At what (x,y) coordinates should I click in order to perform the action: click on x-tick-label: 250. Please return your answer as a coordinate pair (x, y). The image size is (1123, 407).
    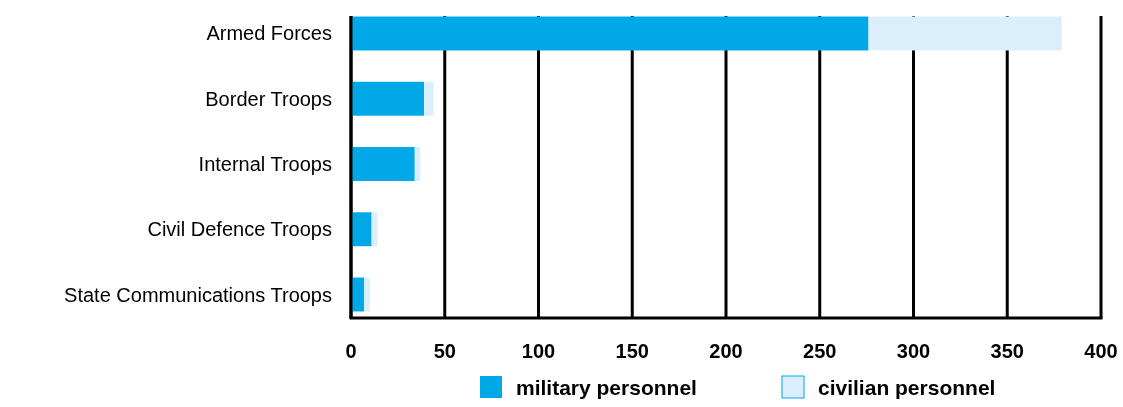
    Looking at the image, I should click on (820, 351).